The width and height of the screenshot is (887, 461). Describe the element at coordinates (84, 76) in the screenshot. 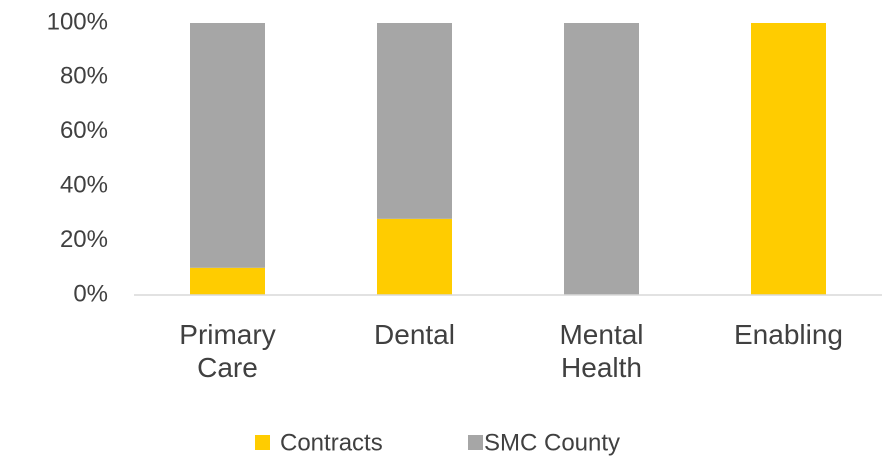

I see `y-tick-label: 80%` at that location.